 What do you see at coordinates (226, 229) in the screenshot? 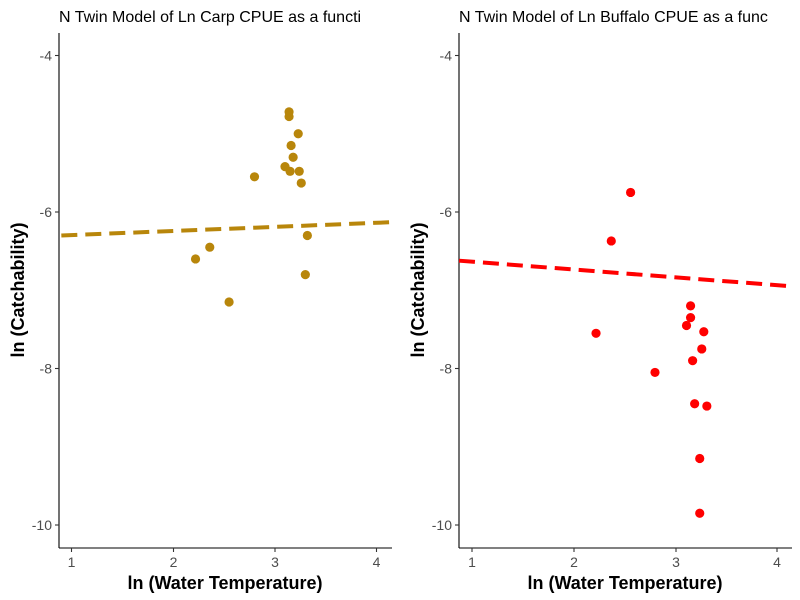
I see `carp-trend-line` at bounding box center [226, 229].